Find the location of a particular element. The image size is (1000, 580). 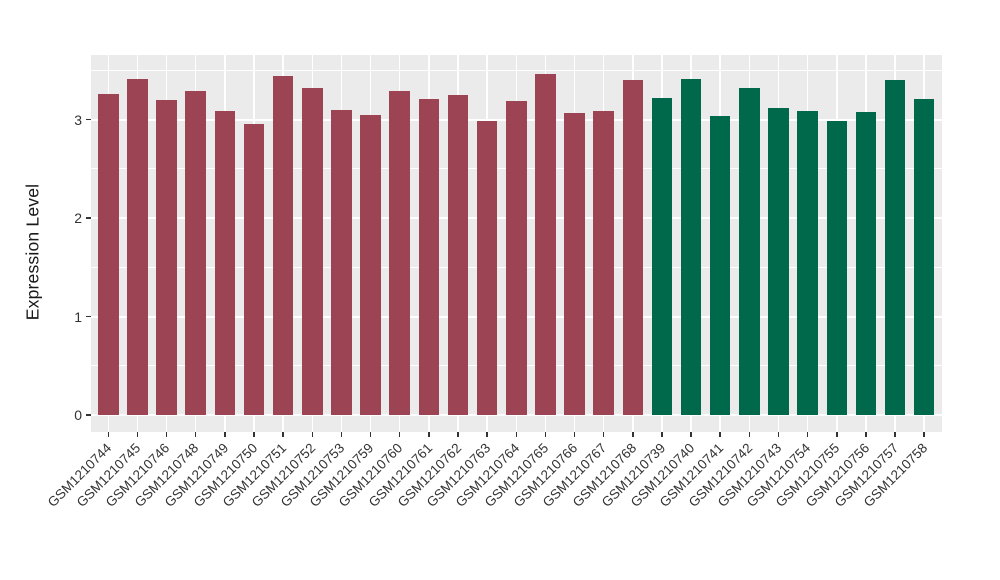

bar-gsm1210759 is located at coordinates (370, 264).